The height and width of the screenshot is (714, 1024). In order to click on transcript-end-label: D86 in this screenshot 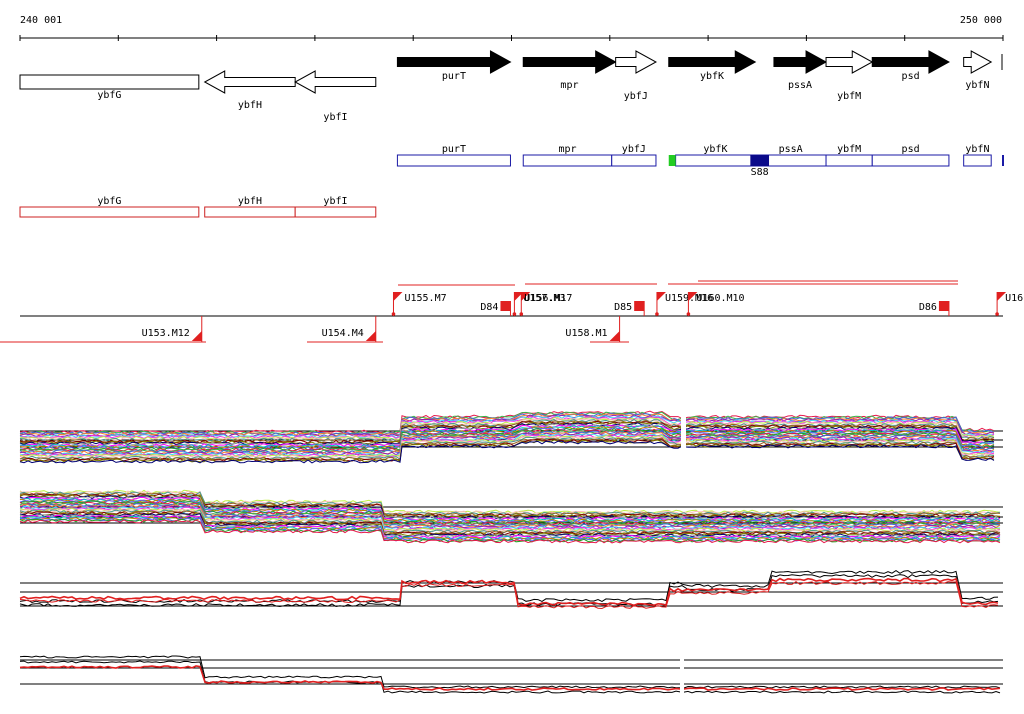, I will do `click(928, 307)`.